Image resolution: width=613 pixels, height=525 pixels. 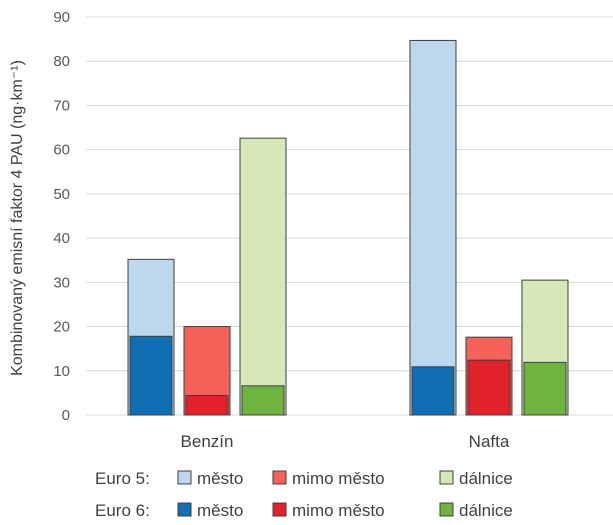 I want to click on y-tick-label: 90, so click(x=61, y=17).